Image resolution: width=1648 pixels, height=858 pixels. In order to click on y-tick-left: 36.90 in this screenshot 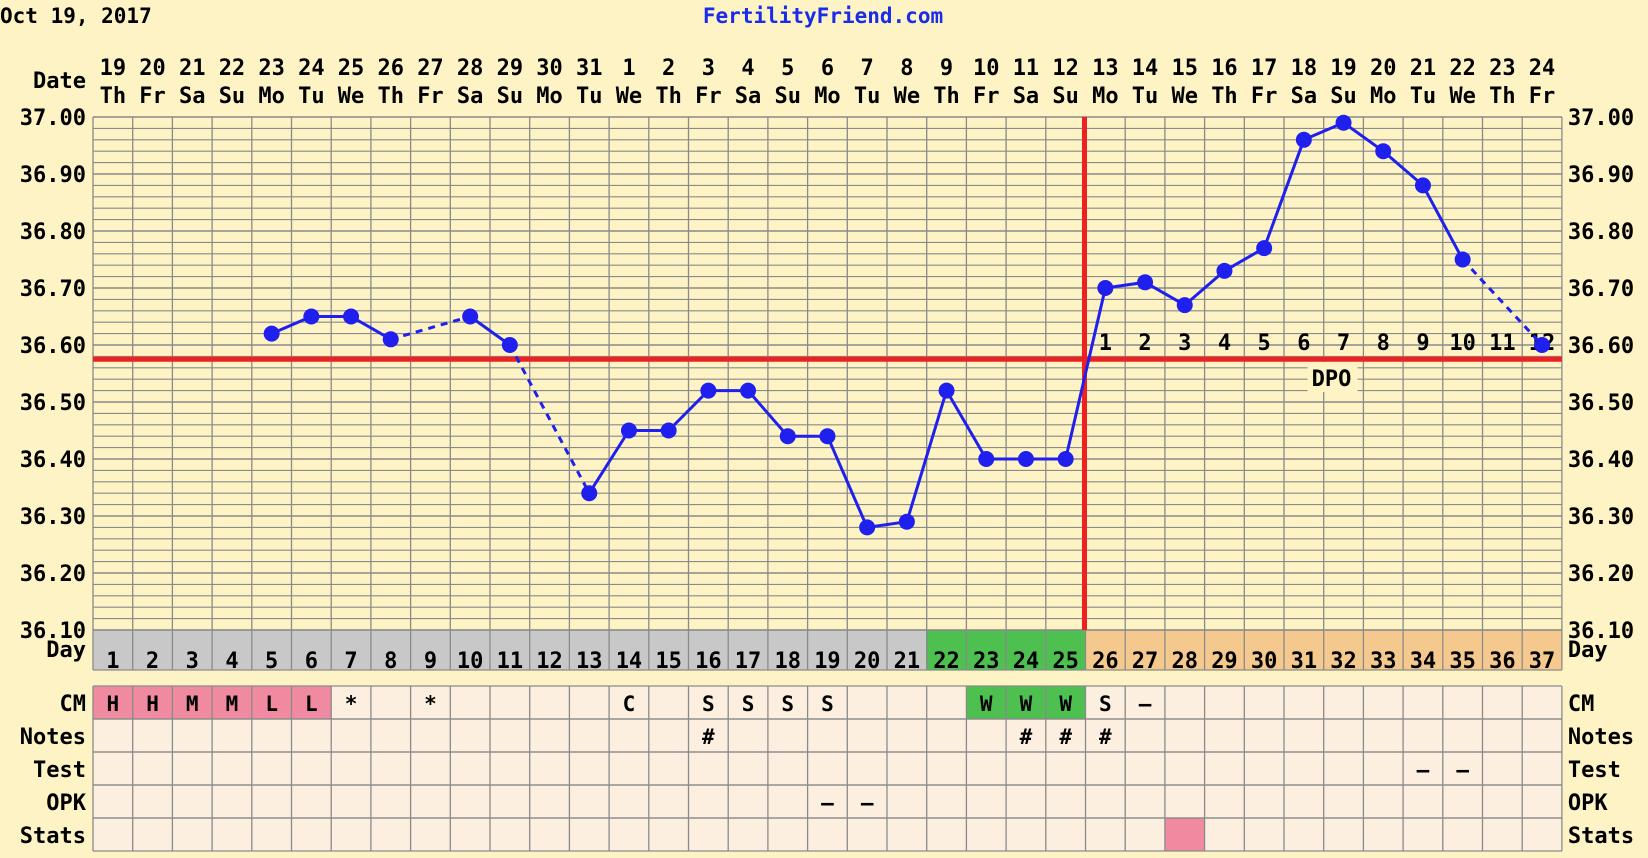, I will do `click(53, 175)`.